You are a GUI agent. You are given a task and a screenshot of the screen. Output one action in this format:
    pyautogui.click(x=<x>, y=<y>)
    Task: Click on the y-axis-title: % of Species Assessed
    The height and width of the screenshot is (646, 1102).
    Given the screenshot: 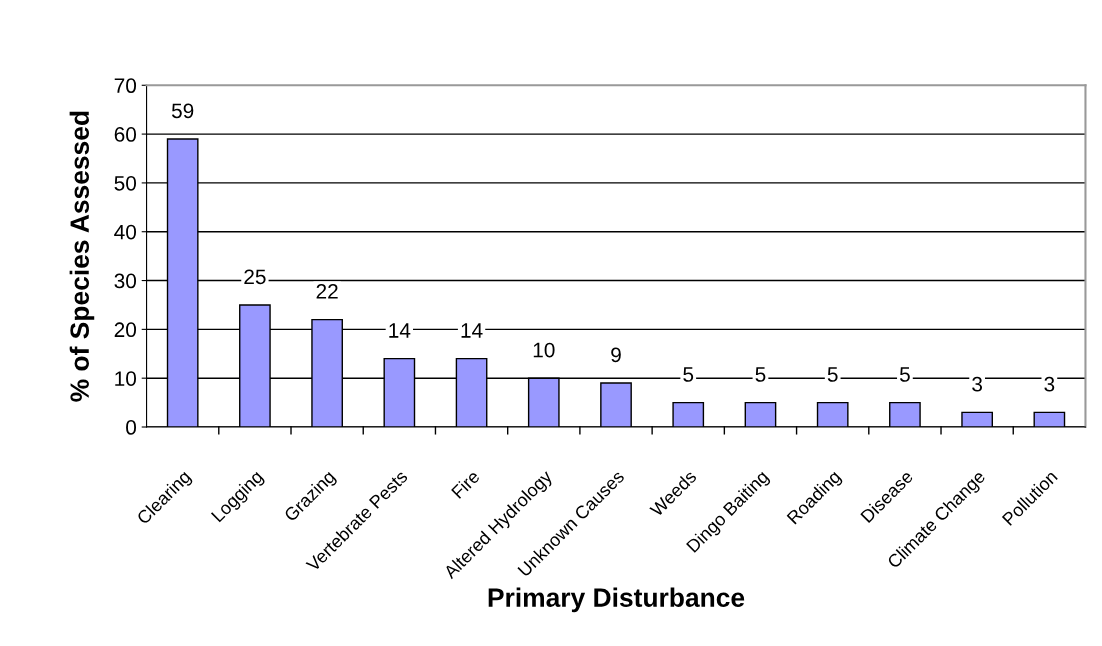 What is the action you would take?
    pyautogui.click(x=82, y=256)
    